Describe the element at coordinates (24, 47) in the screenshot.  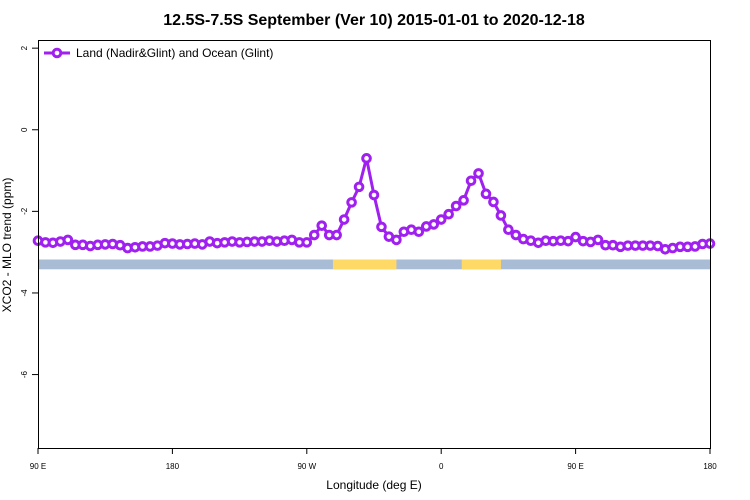
I see `y-tick-label: 2` at that location.